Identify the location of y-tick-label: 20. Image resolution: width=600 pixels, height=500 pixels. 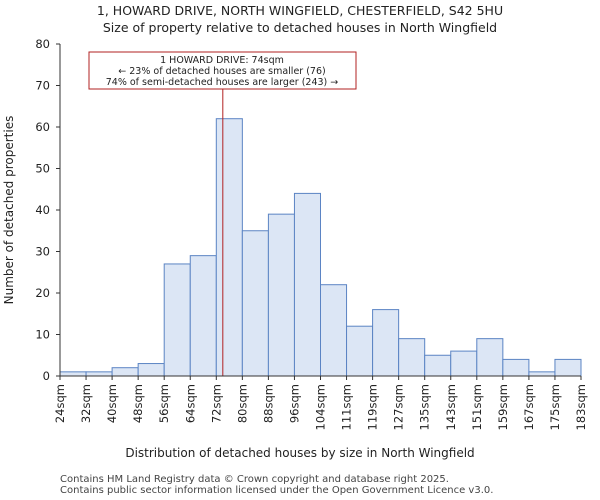
(42, 293).